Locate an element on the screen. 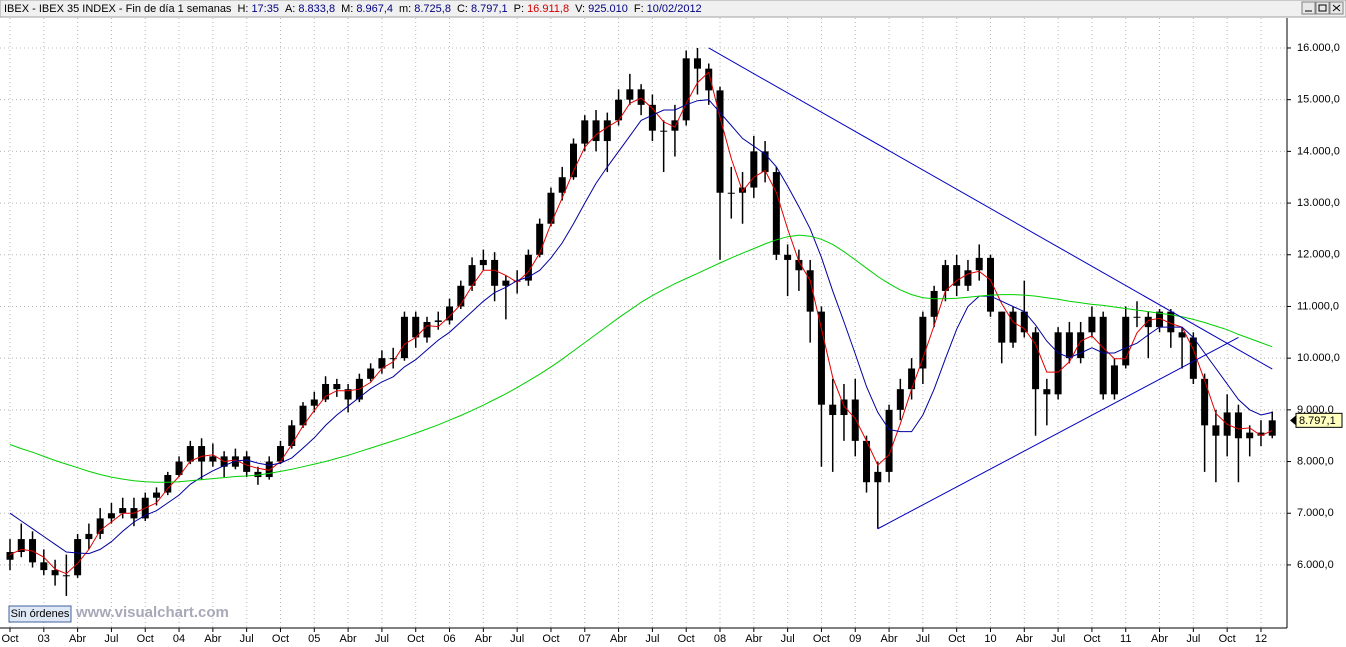  header-field-label: P: is located at coordinates (519, 9).